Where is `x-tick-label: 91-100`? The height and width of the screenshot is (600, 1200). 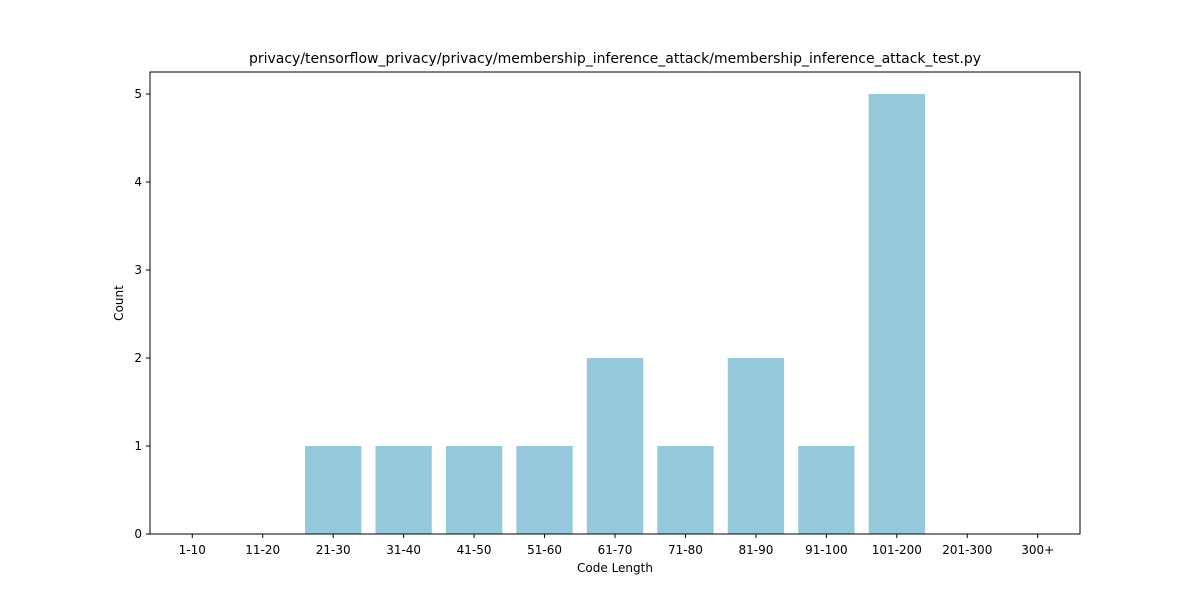 x-tick-label: 91-100 is located at coordinates (826, 550).